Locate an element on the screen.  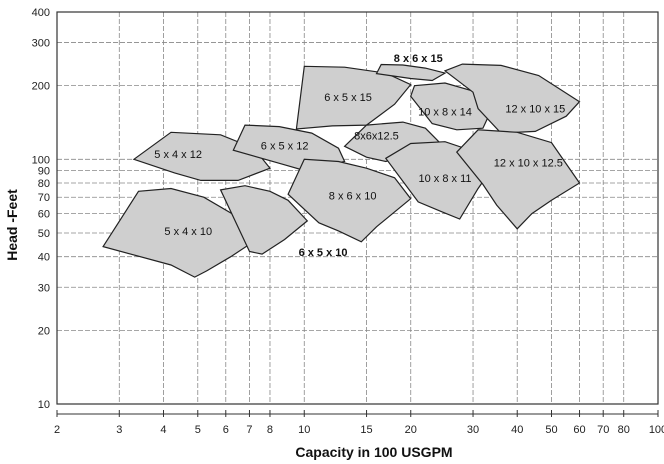
x-tick-label: 7 is located at coordinates (249, 430).